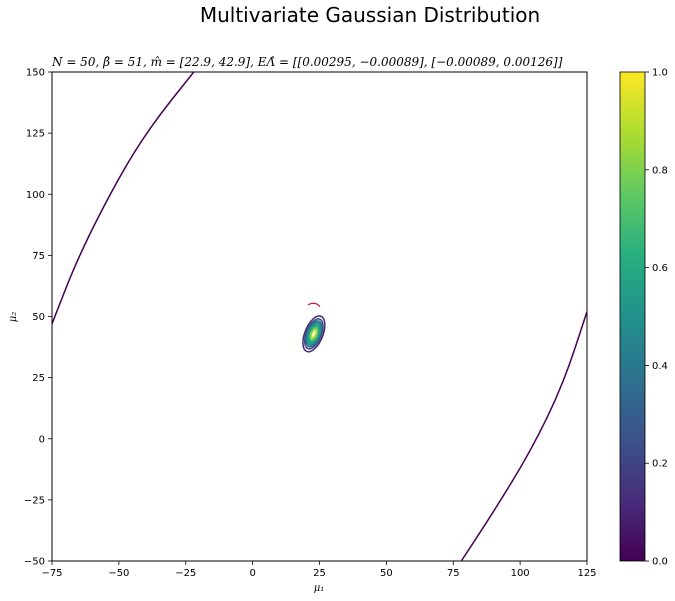 The width and height of the screenshot is (675, 601). Describe the element at coordinates (314, 305) in the screenshot. I see `contour-artifact` at that location.